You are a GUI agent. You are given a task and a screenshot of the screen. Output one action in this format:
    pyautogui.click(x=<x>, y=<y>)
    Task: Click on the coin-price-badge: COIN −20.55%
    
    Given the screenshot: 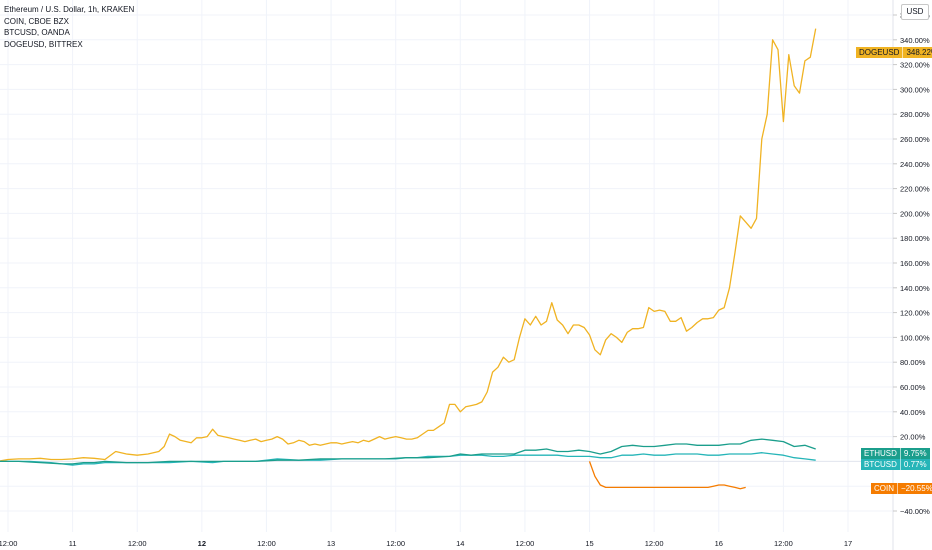 What is the action you would take?
    pyautogui.click(x=901, y=488)
    